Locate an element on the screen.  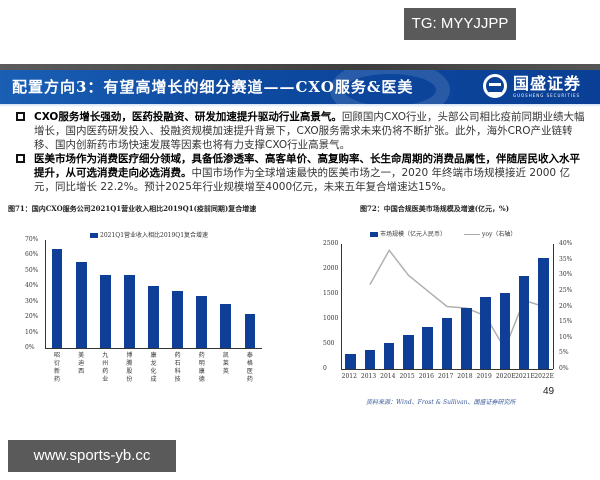
header-strip is located at coordinates (300, 67).